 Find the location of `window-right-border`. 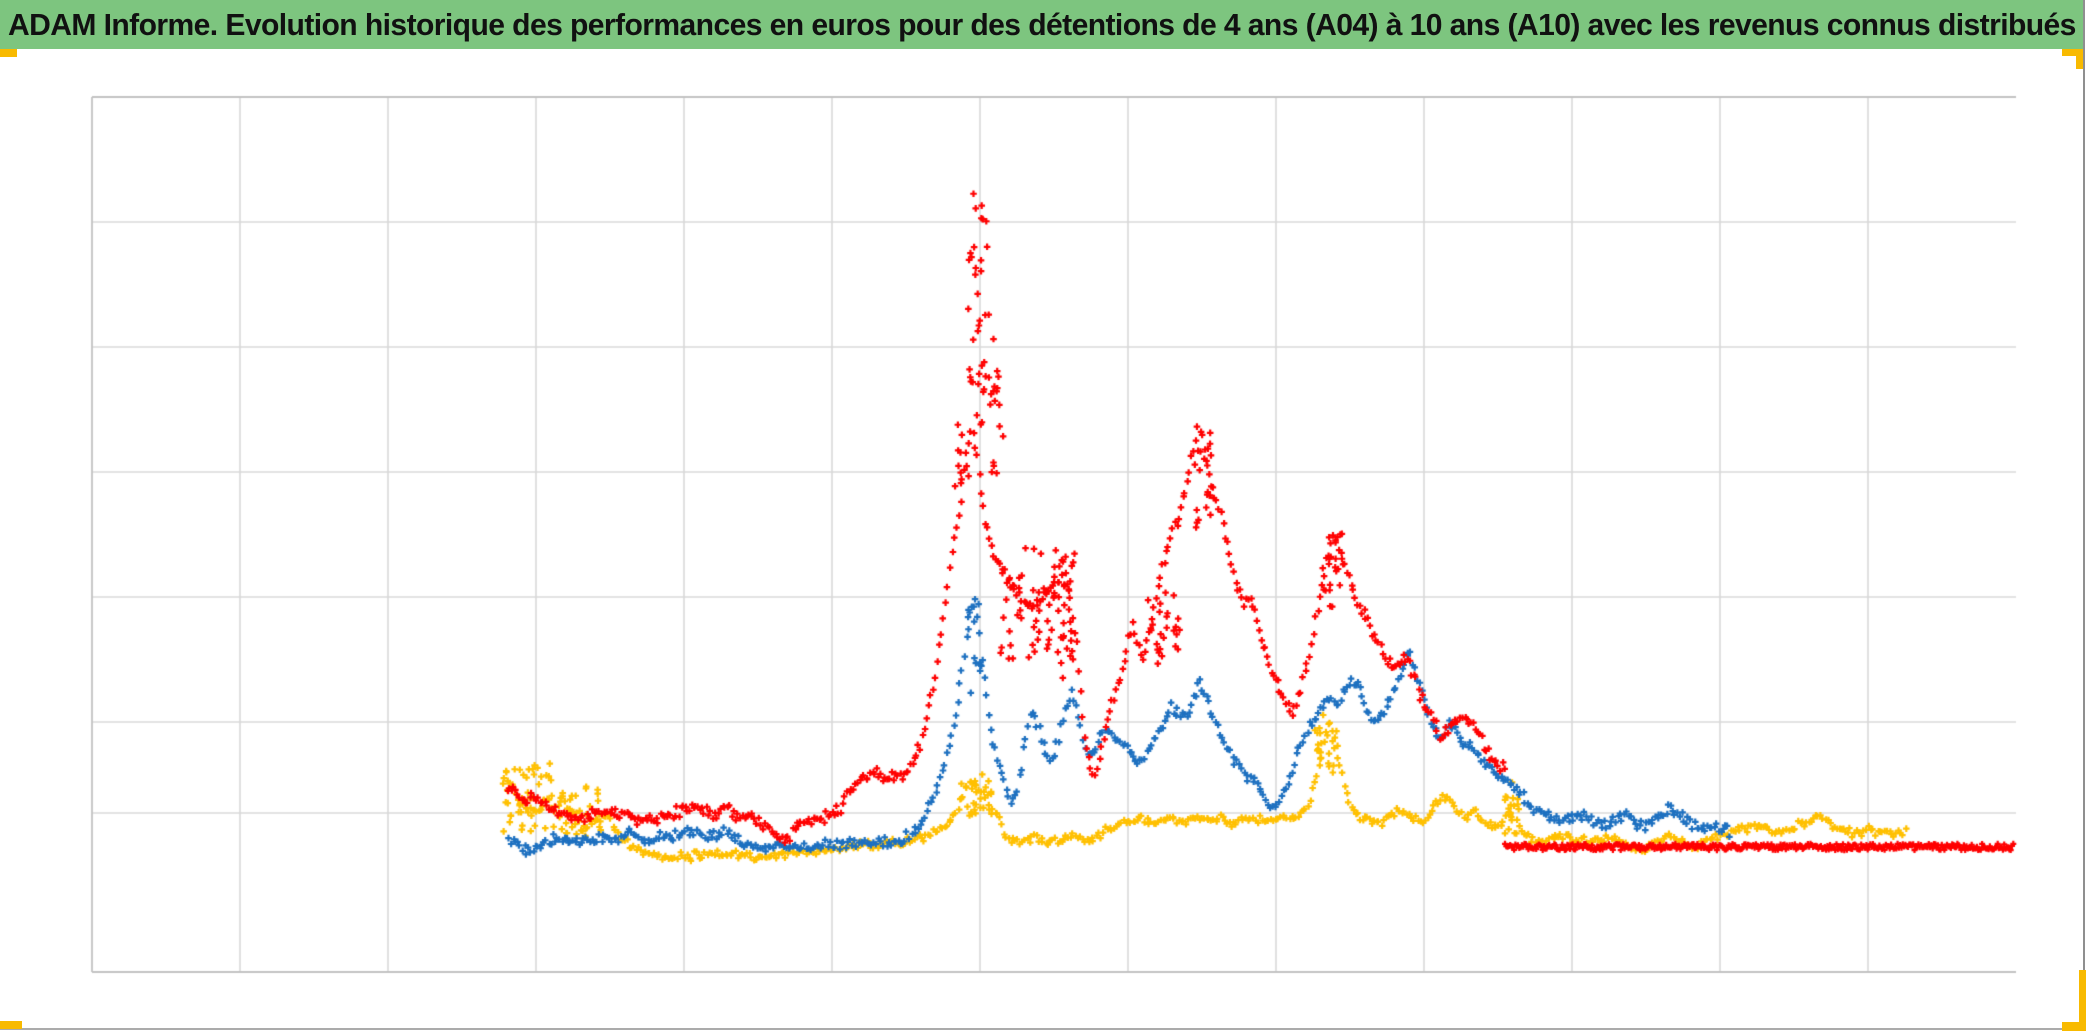

window-right-border is located at coordinates (2084, 515).